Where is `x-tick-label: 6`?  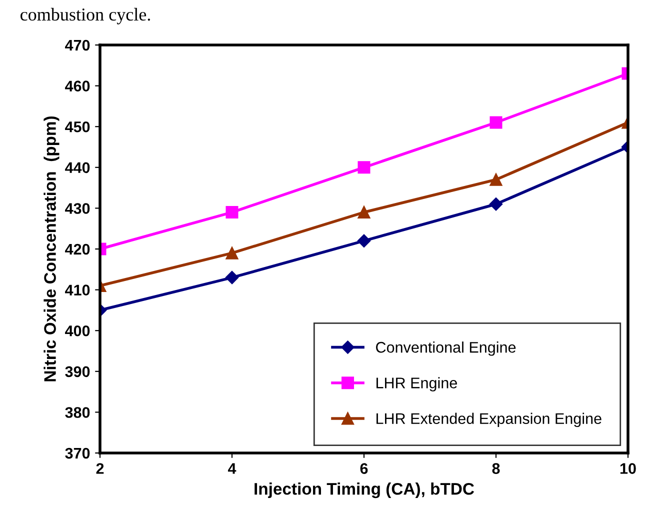
x-tick-label: 6 is located at coordinates (364, 468).